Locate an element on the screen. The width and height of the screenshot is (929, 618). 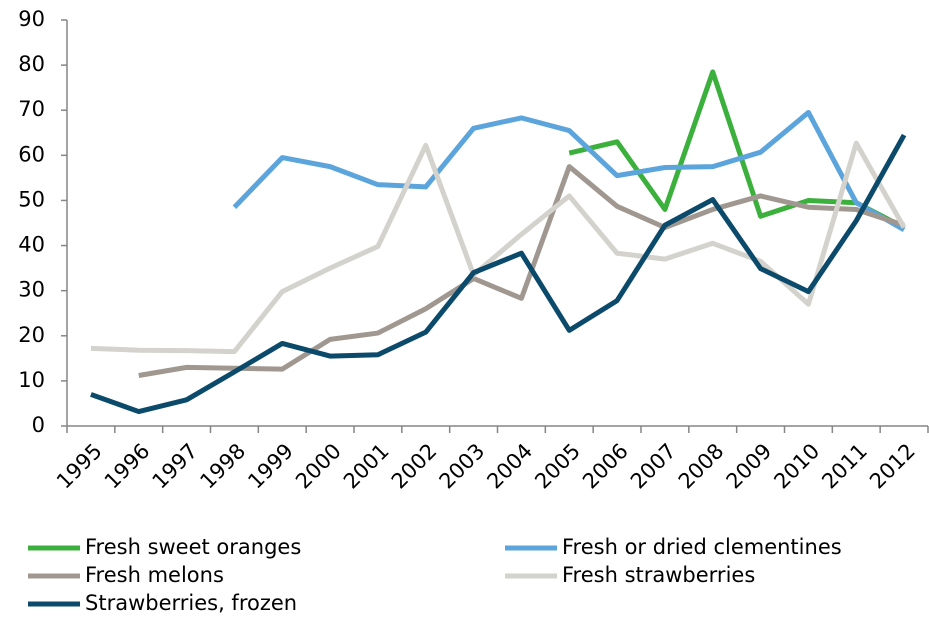
x-tick-label: 1995 is located at coordinates (79, 466).